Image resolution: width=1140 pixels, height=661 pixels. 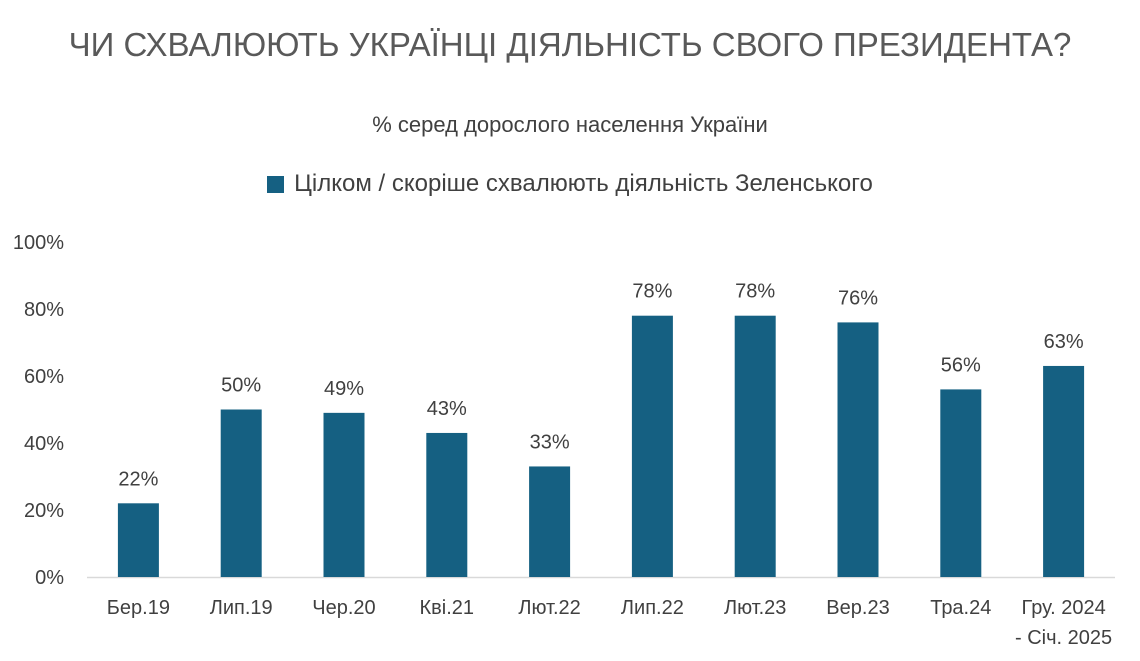 What do you see at coordinates (570, 124) in the screenshot?
I see `chart-subtitle: % серед дорослого населення України` at bounding box center [570, 124].